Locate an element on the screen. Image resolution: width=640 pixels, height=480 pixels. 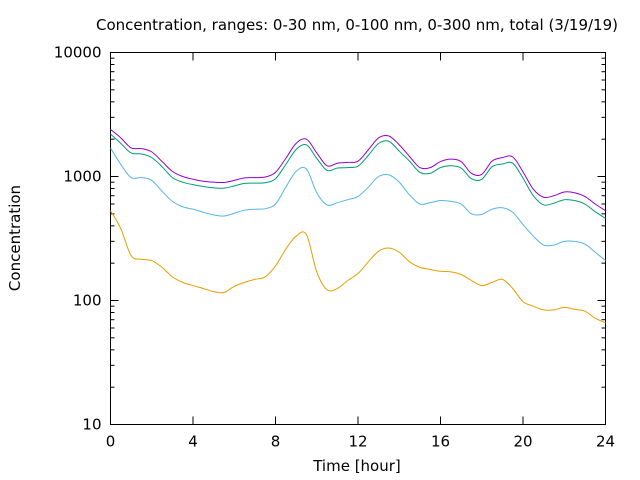
x-tick-label: 0 is located at coordinates (111, 442).